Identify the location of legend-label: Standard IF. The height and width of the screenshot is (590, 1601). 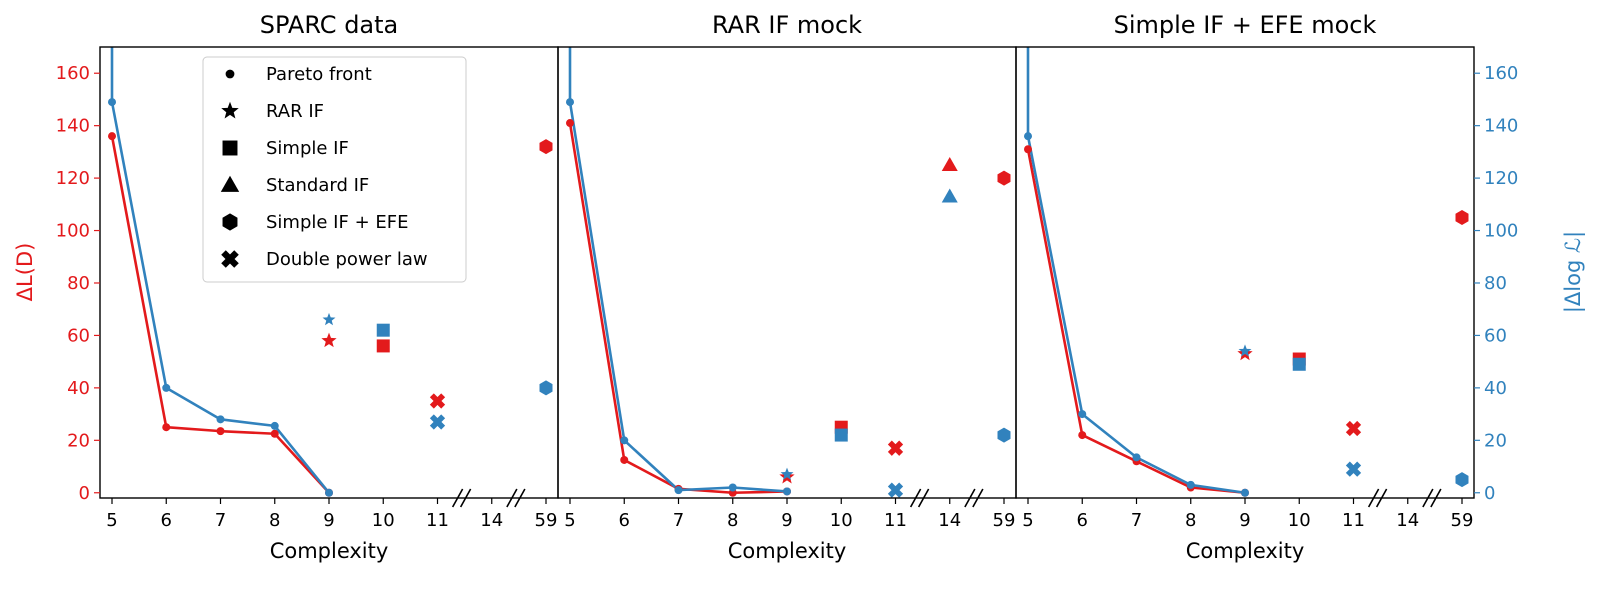
(317, 185).